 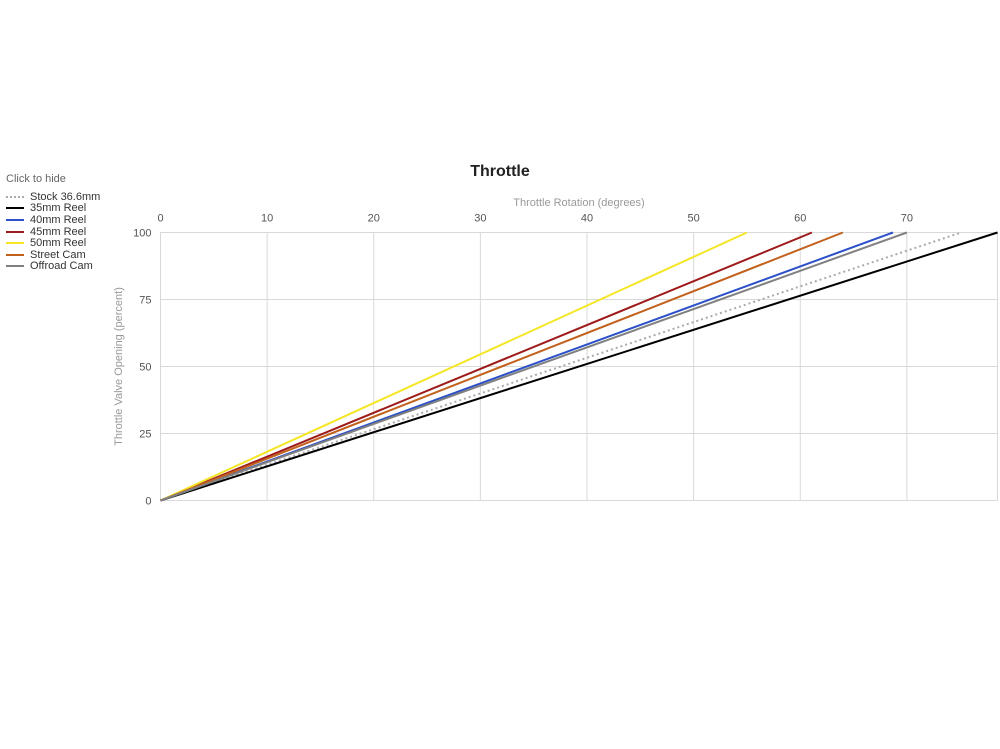 I want to click on x-tick-label: 20, so click(x=374, y=219).